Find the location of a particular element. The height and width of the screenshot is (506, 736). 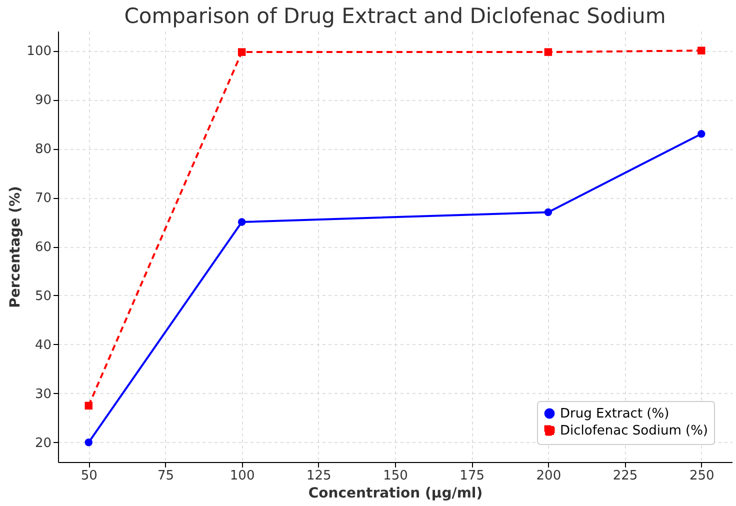

x-axis-title: Concentration (µg/ml) is located at coordinates (395, 494).